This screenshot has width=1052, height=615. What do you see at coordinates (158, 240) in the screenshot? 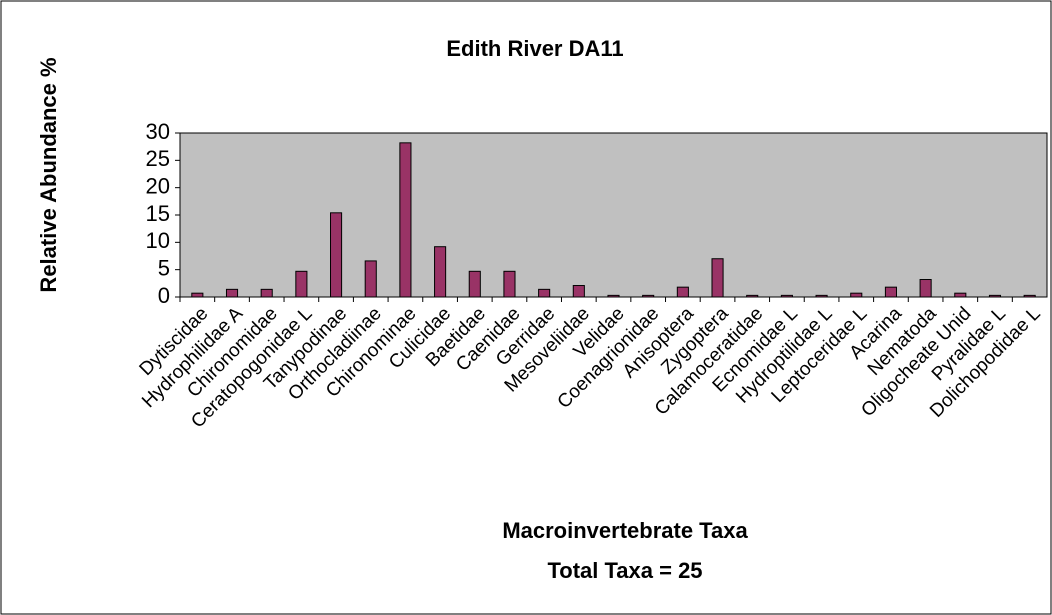
I see `y-tick-label: 10` at bounding box center [158, 240].